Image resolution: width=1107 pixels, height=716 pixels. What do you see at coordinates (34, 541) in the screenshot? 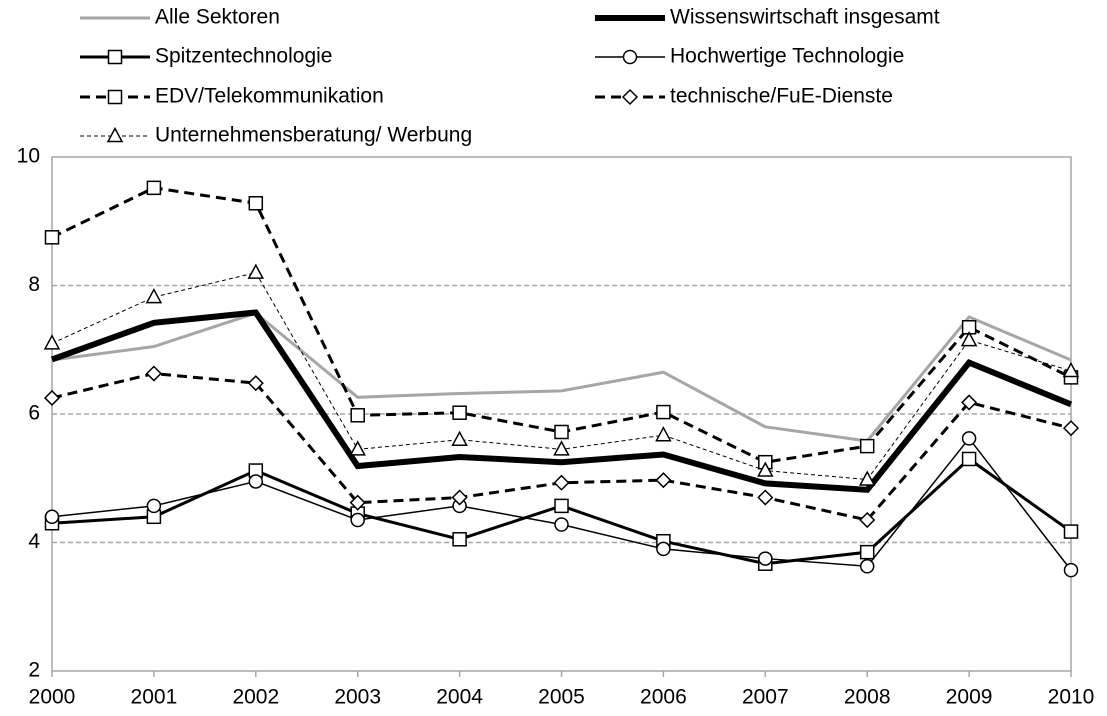
I see `y-tick-label: 4` at bounding box center [34, 541].